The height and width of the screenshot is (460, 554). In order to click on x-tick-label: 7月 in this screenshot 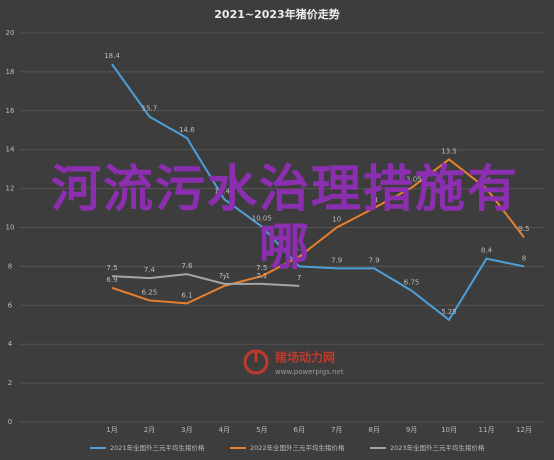, I will do `click(336, 430)`.